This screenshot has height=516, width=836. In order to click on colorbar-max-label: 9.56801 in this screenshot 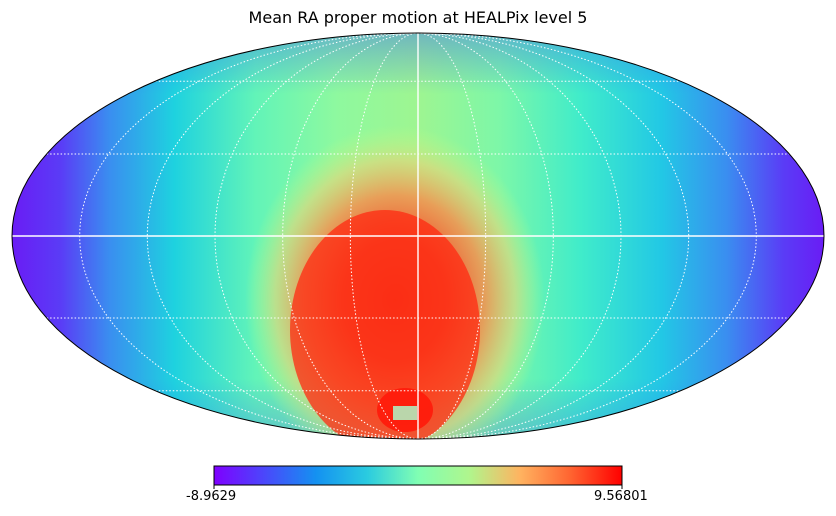, I will do `click(621, 496)`.